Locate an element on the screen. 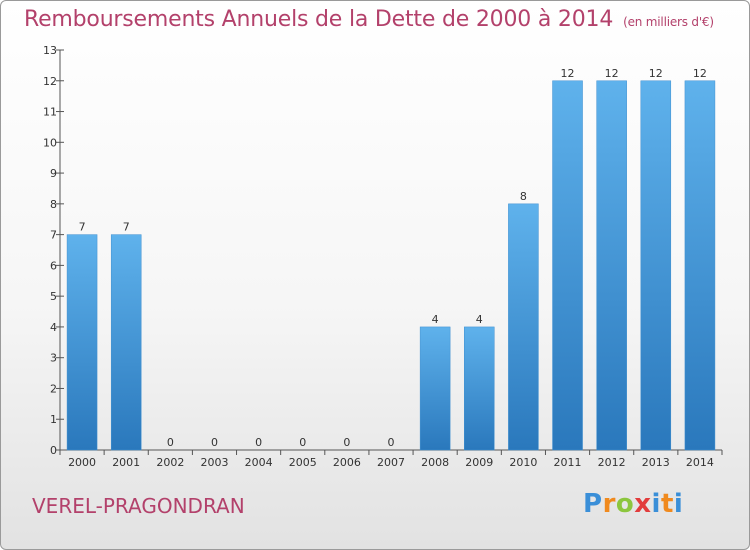  data-label-2005: 0 is located at coordinates (302, 442).